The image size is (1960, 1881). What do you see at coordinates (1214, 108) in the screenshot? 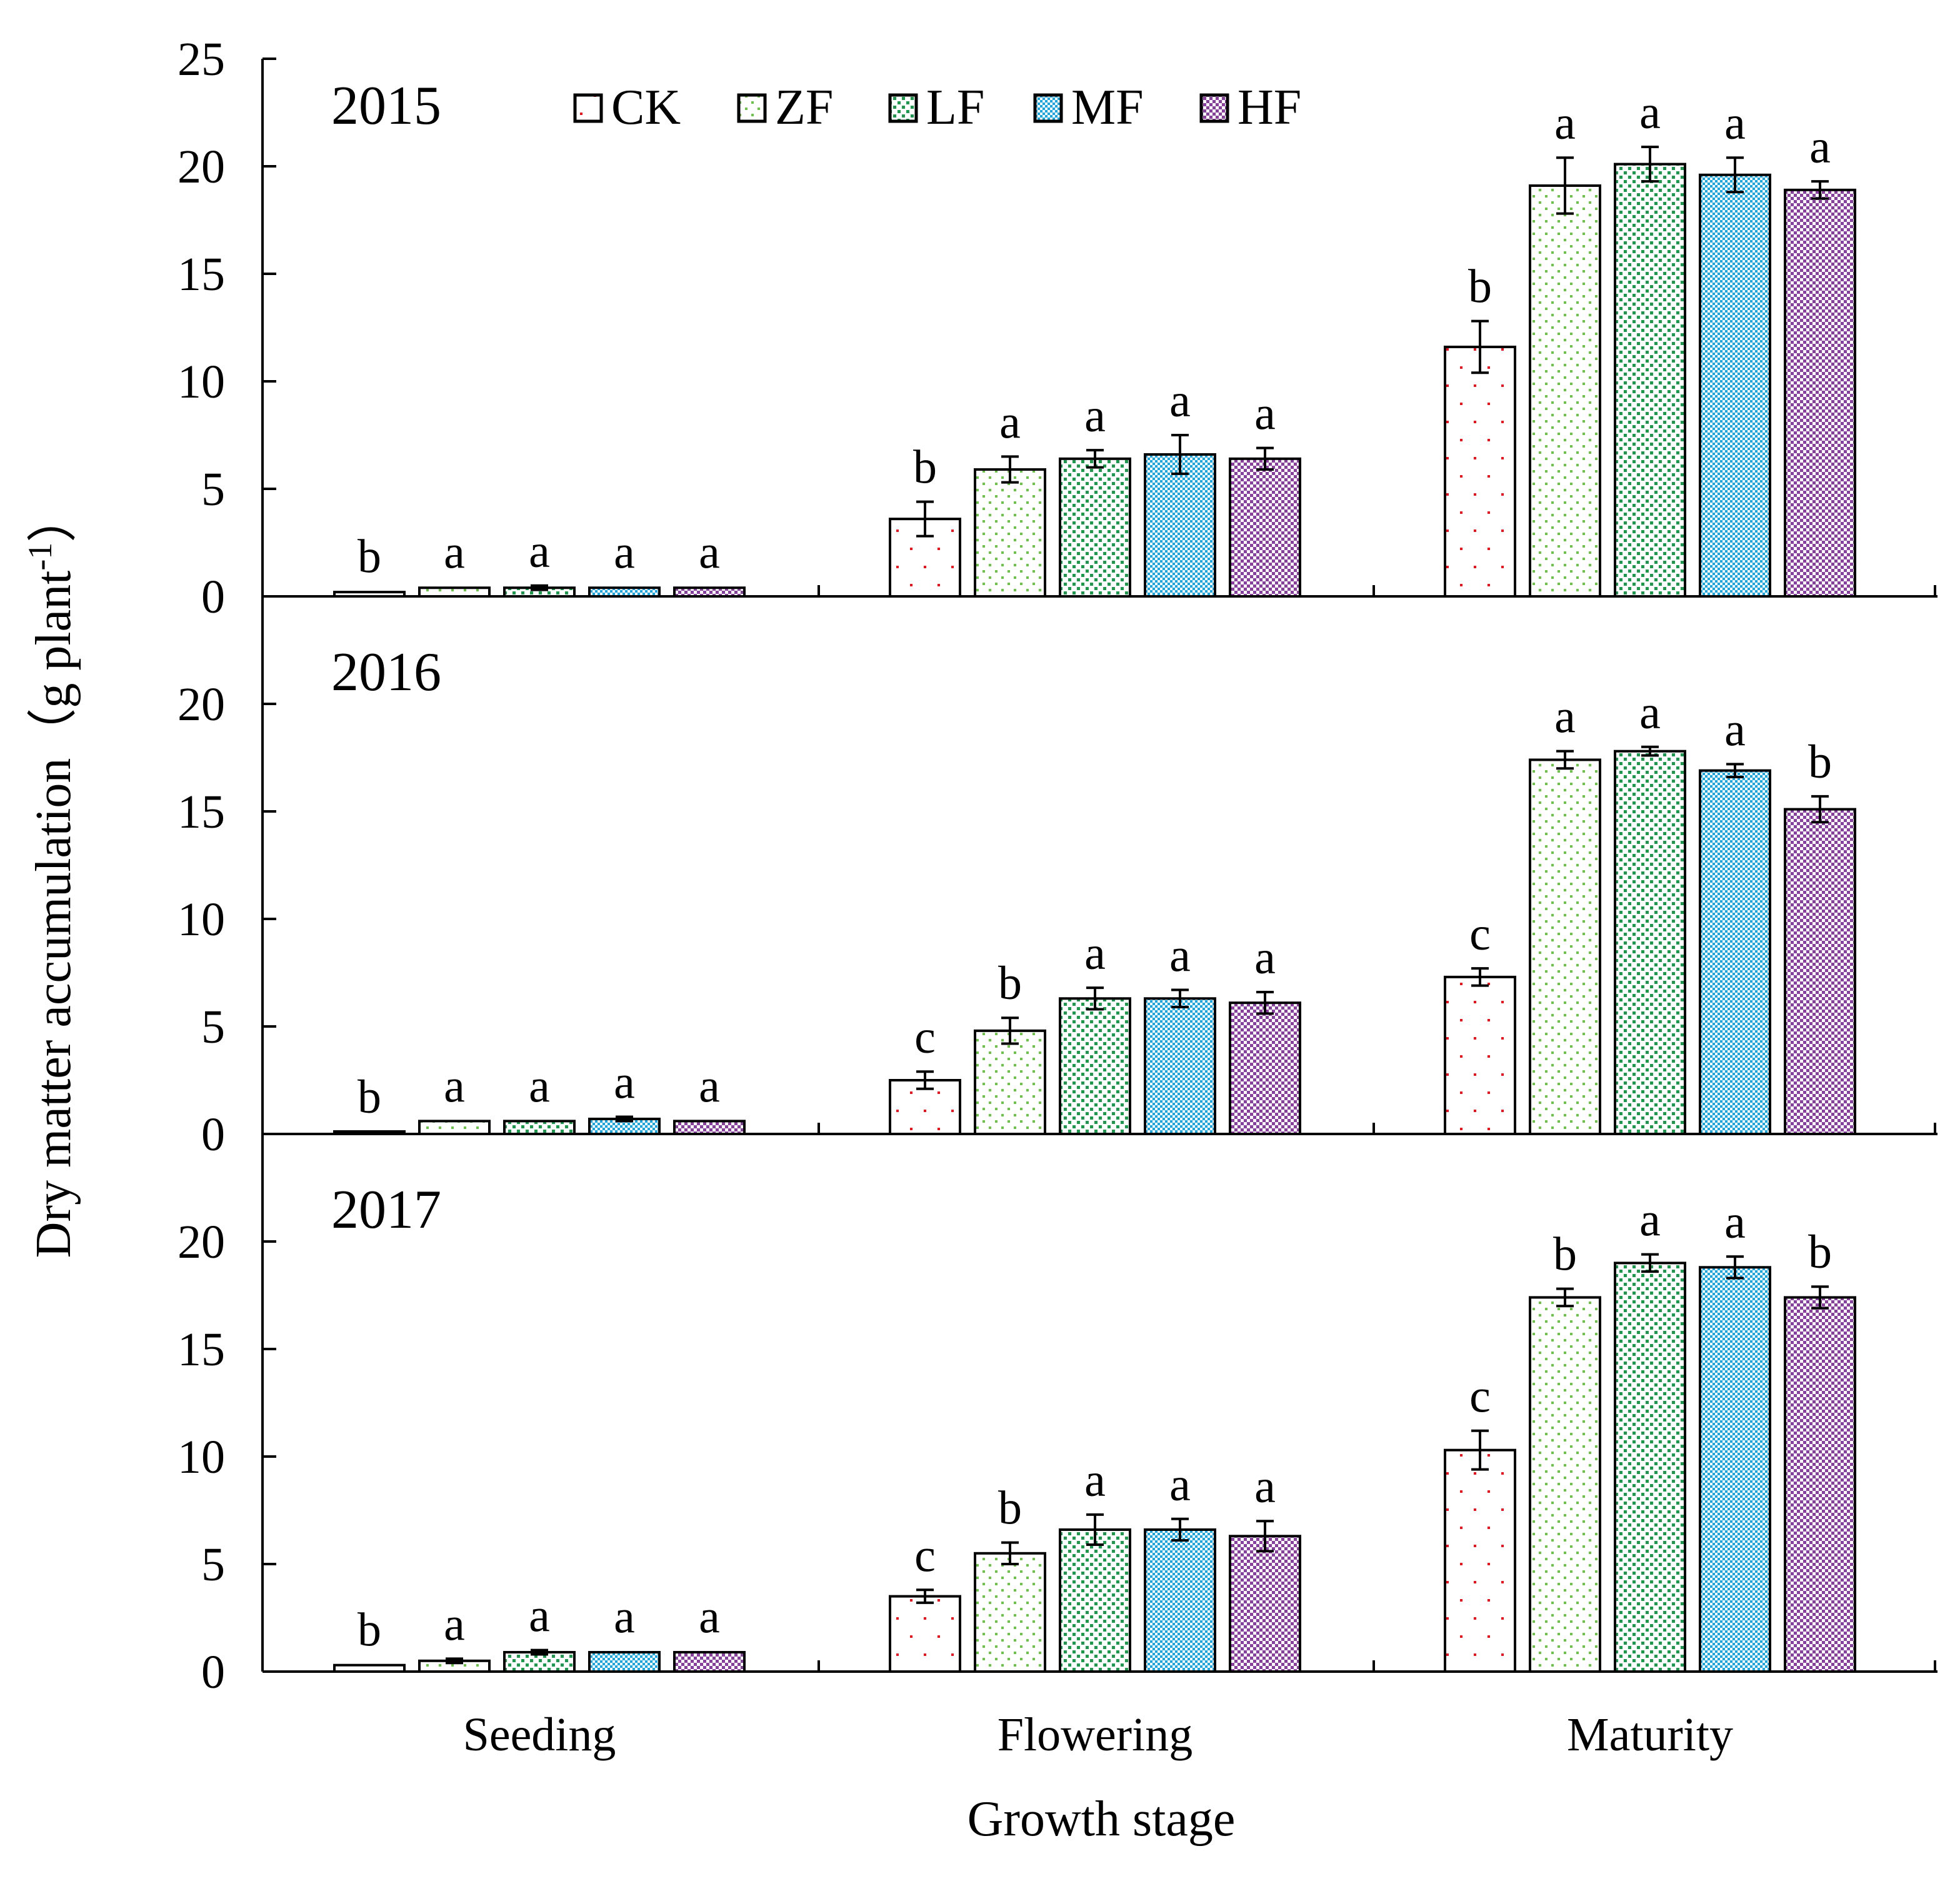
I see `legend-swatch-hf` at bounding box center [1214, 108].